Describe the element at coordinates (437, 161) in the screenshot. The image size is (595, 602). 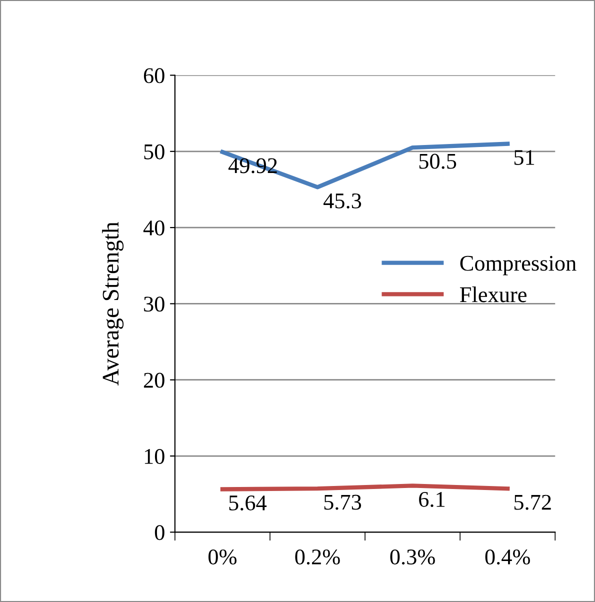
I see `data-label: 50.5` at that location.